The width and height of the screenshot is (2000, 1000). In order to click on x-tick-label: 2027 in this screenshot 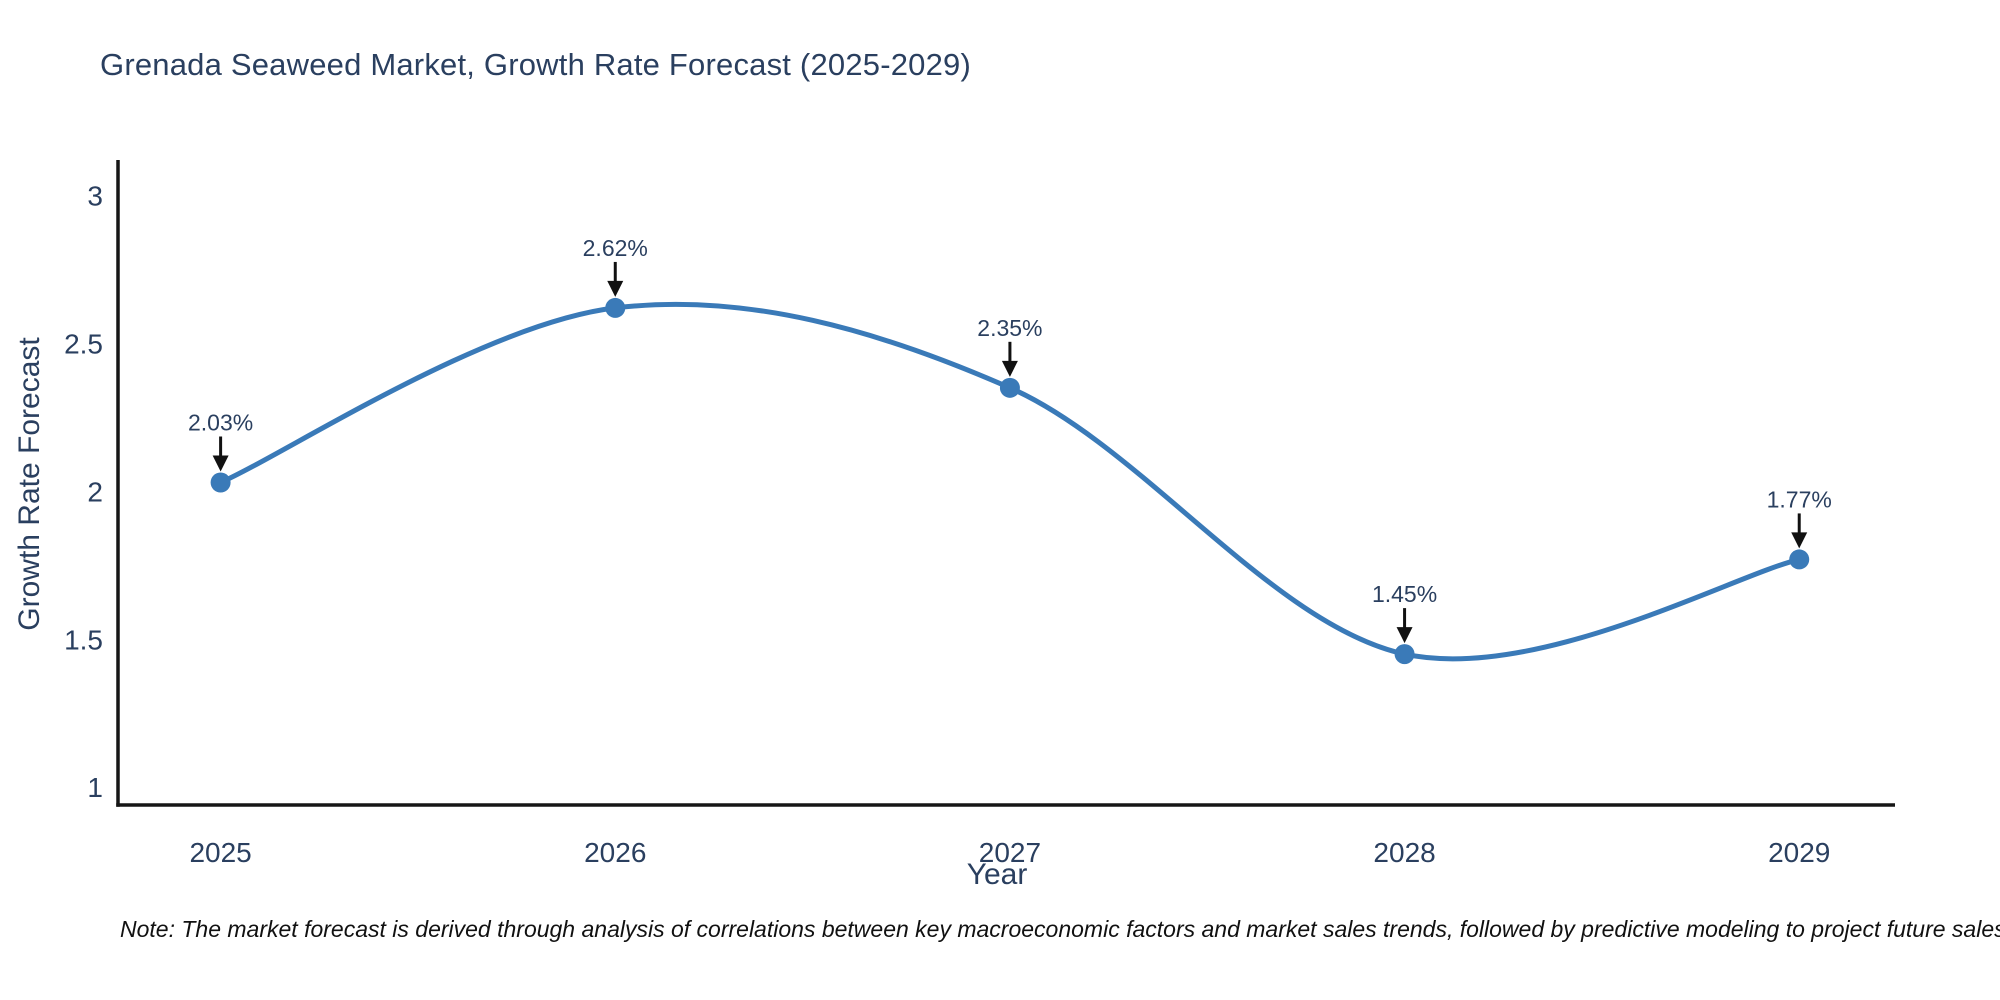, I will do `click(1010, 852)`.